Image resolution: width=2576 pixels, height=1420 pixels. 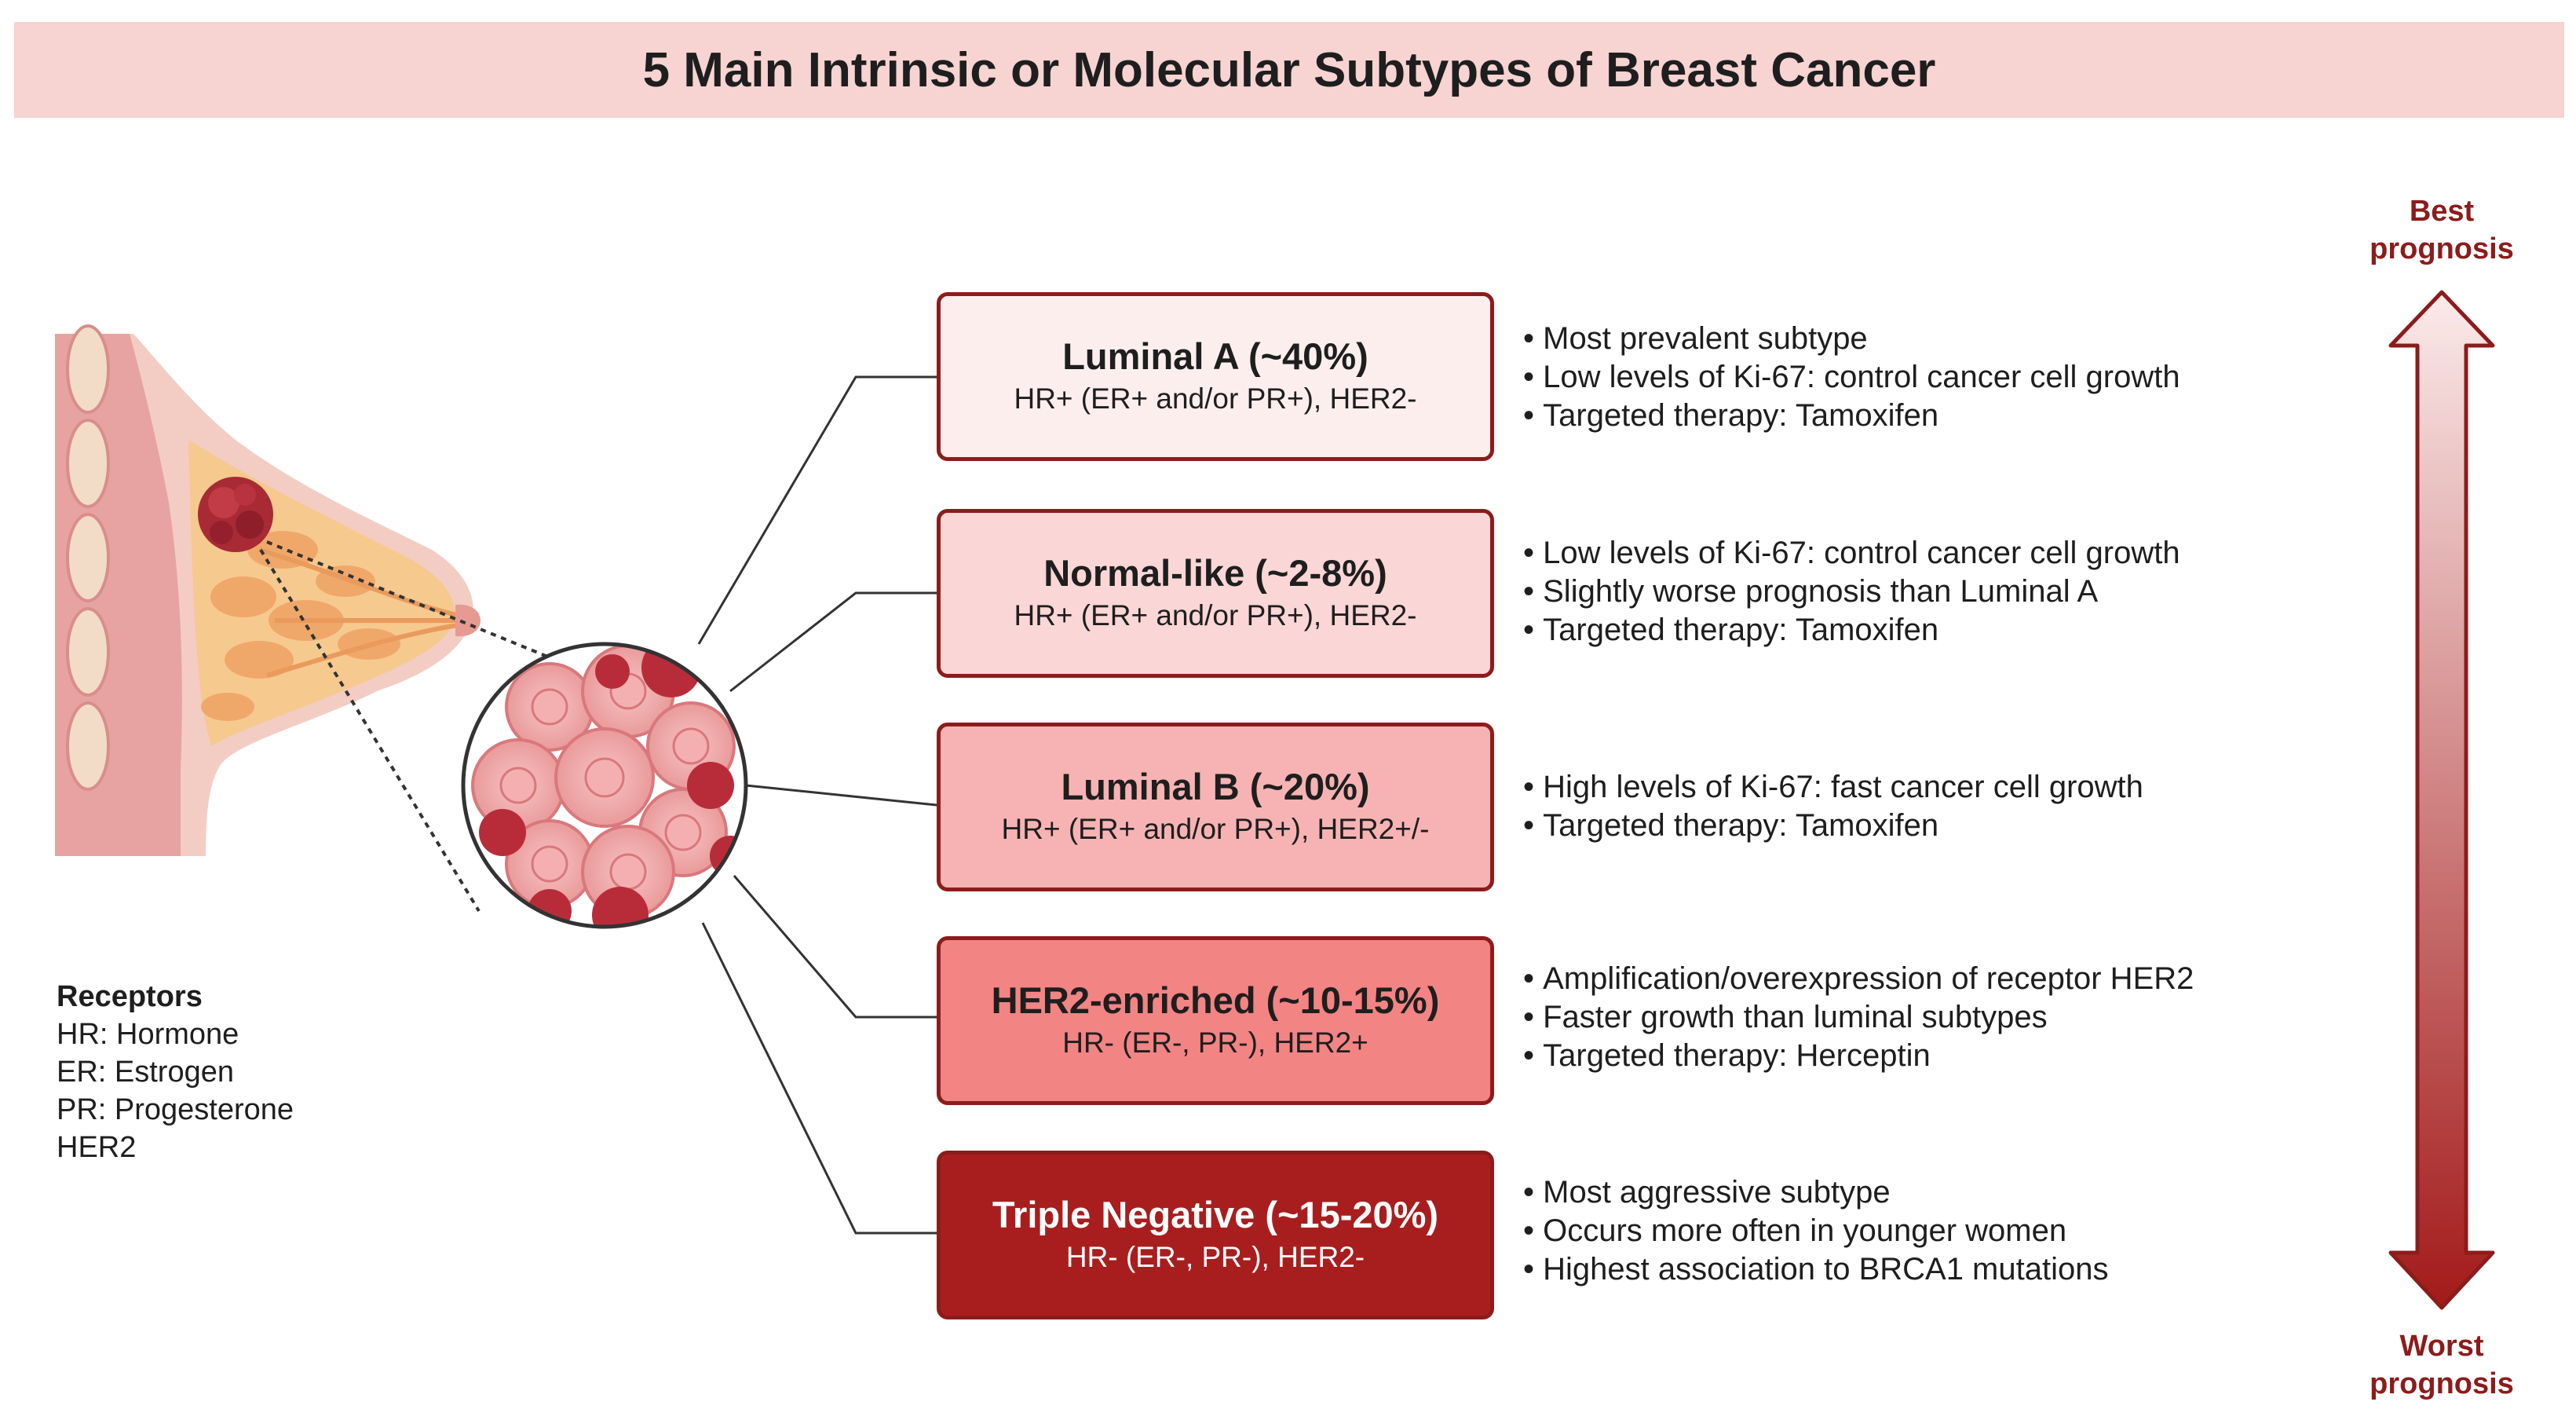 I want to click on subtype-name: Triple Negative (~15-20%), so click(x=1215, y=1215).